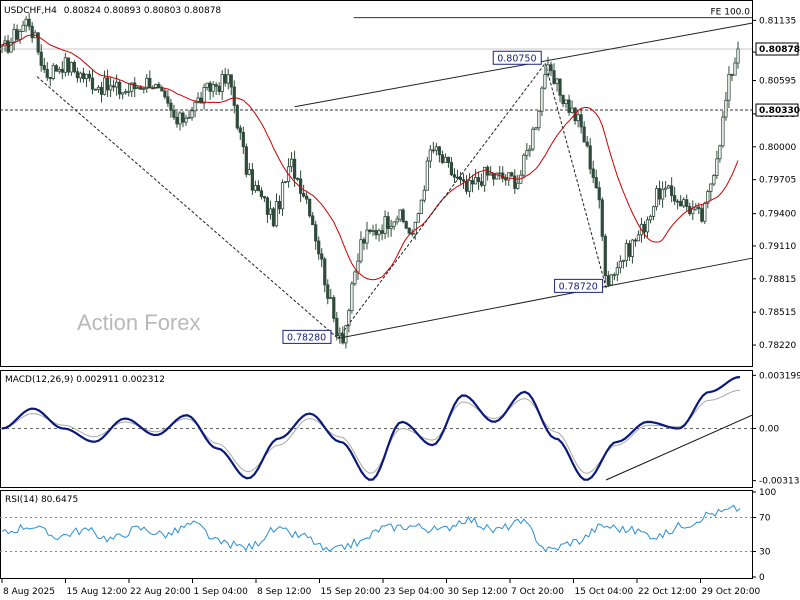  I want to click on macd-y-tick-label: 0.00, so click(769, 430).